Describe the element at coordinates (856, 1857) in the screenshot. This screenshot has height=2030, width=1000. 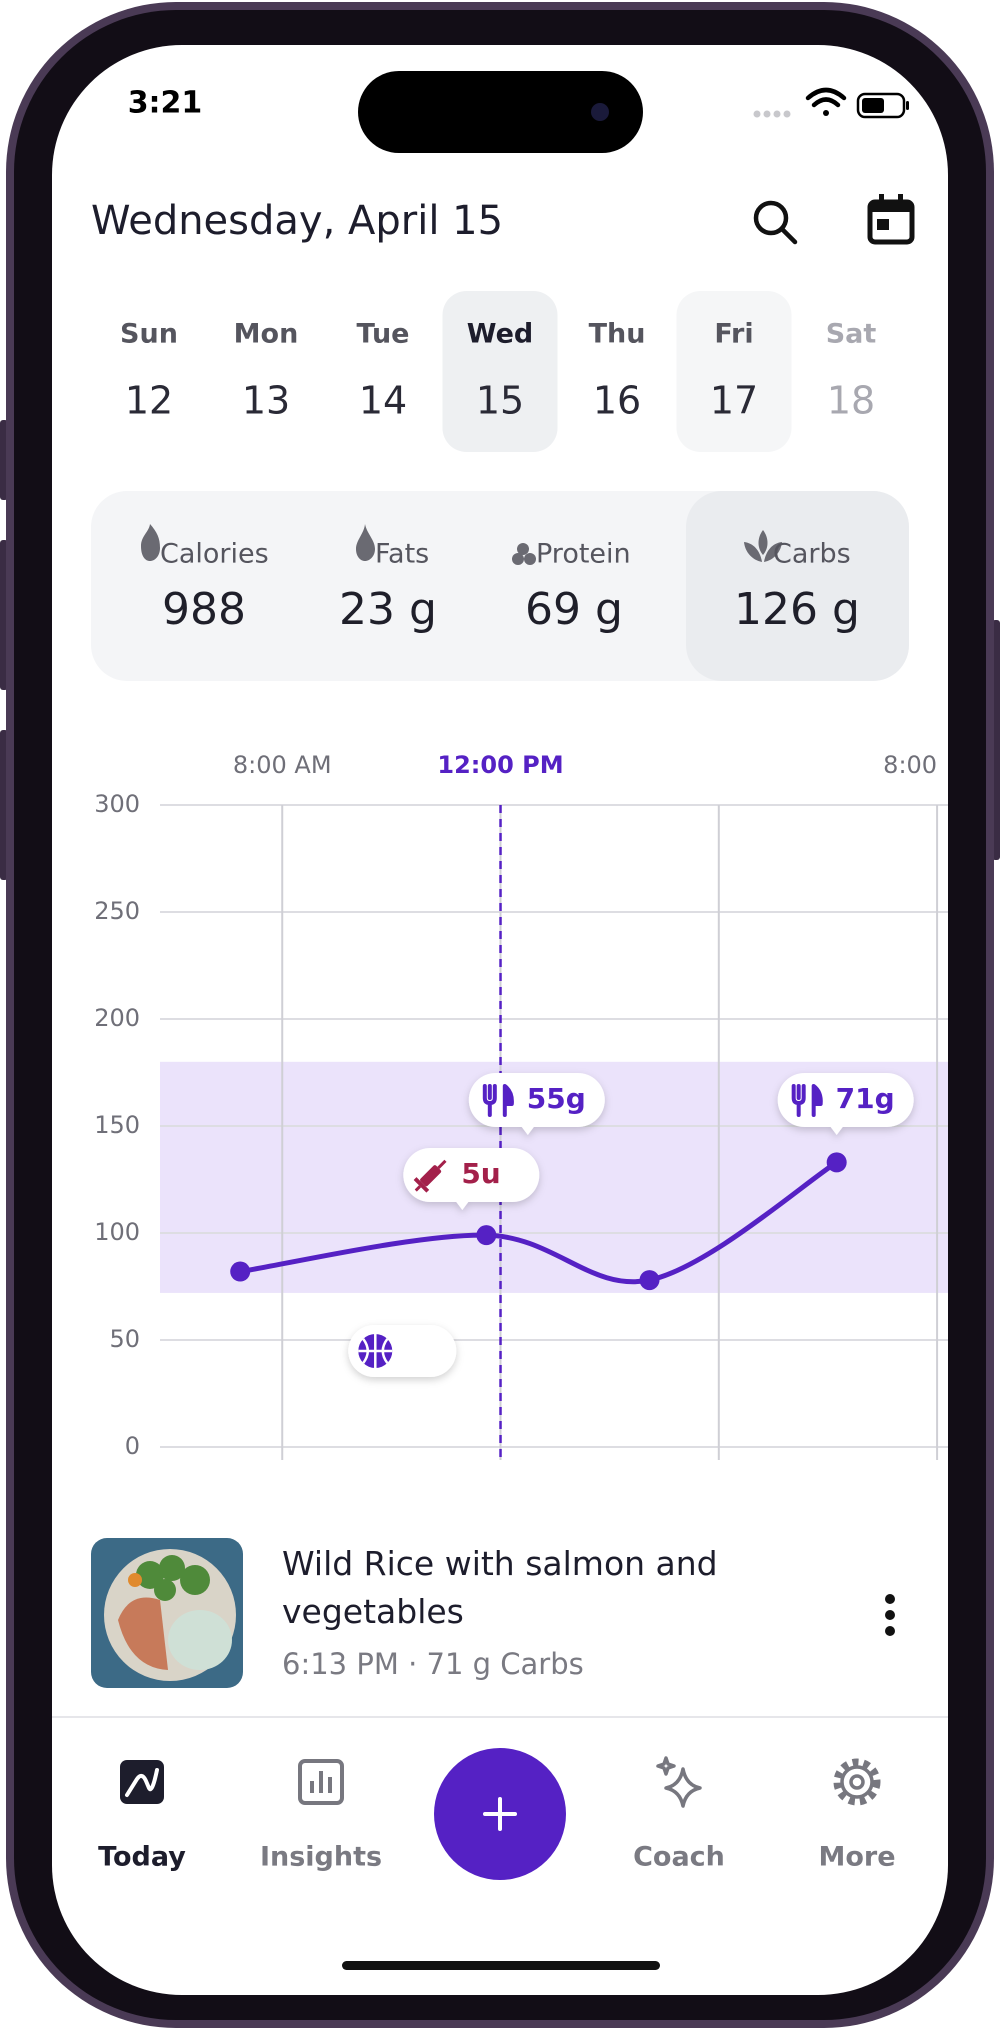
I see `nav-label: More` at that location.